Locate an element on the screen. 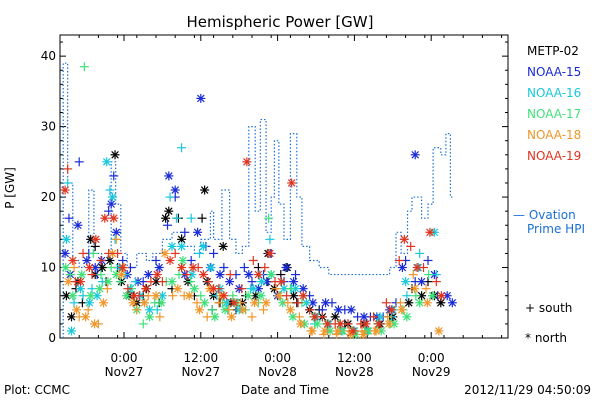 Image resolution: width=600 pixels, height=400 pixels. y-tick-label: 40 is located at coordinates (48, 56).